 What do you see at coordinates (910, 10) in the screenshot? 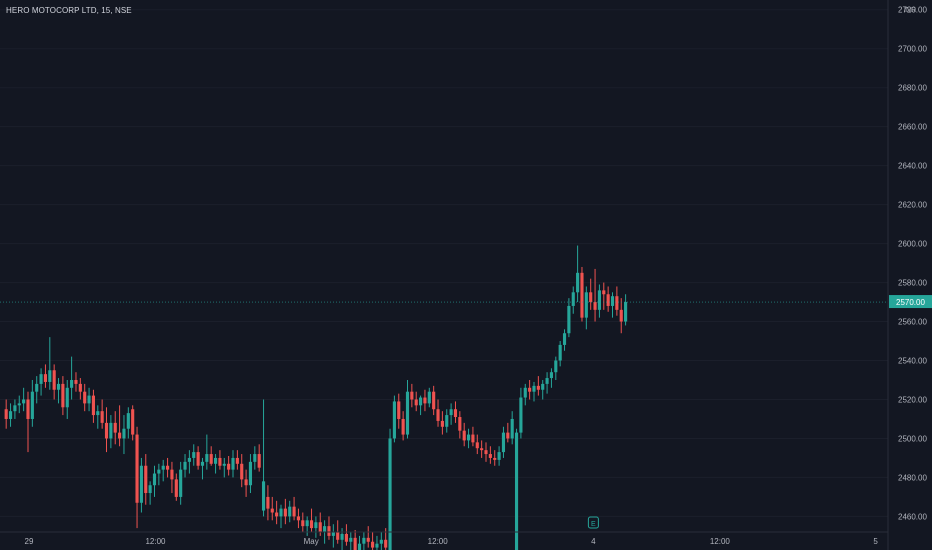
I see `currency-label: INR` at bounding box center [910, 10].